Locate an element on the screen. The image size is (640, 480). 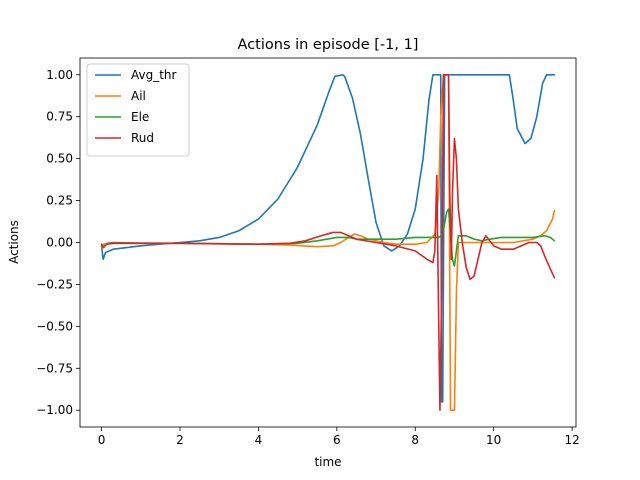
x-tick-label: 2 is located at coordinates (180, 440).